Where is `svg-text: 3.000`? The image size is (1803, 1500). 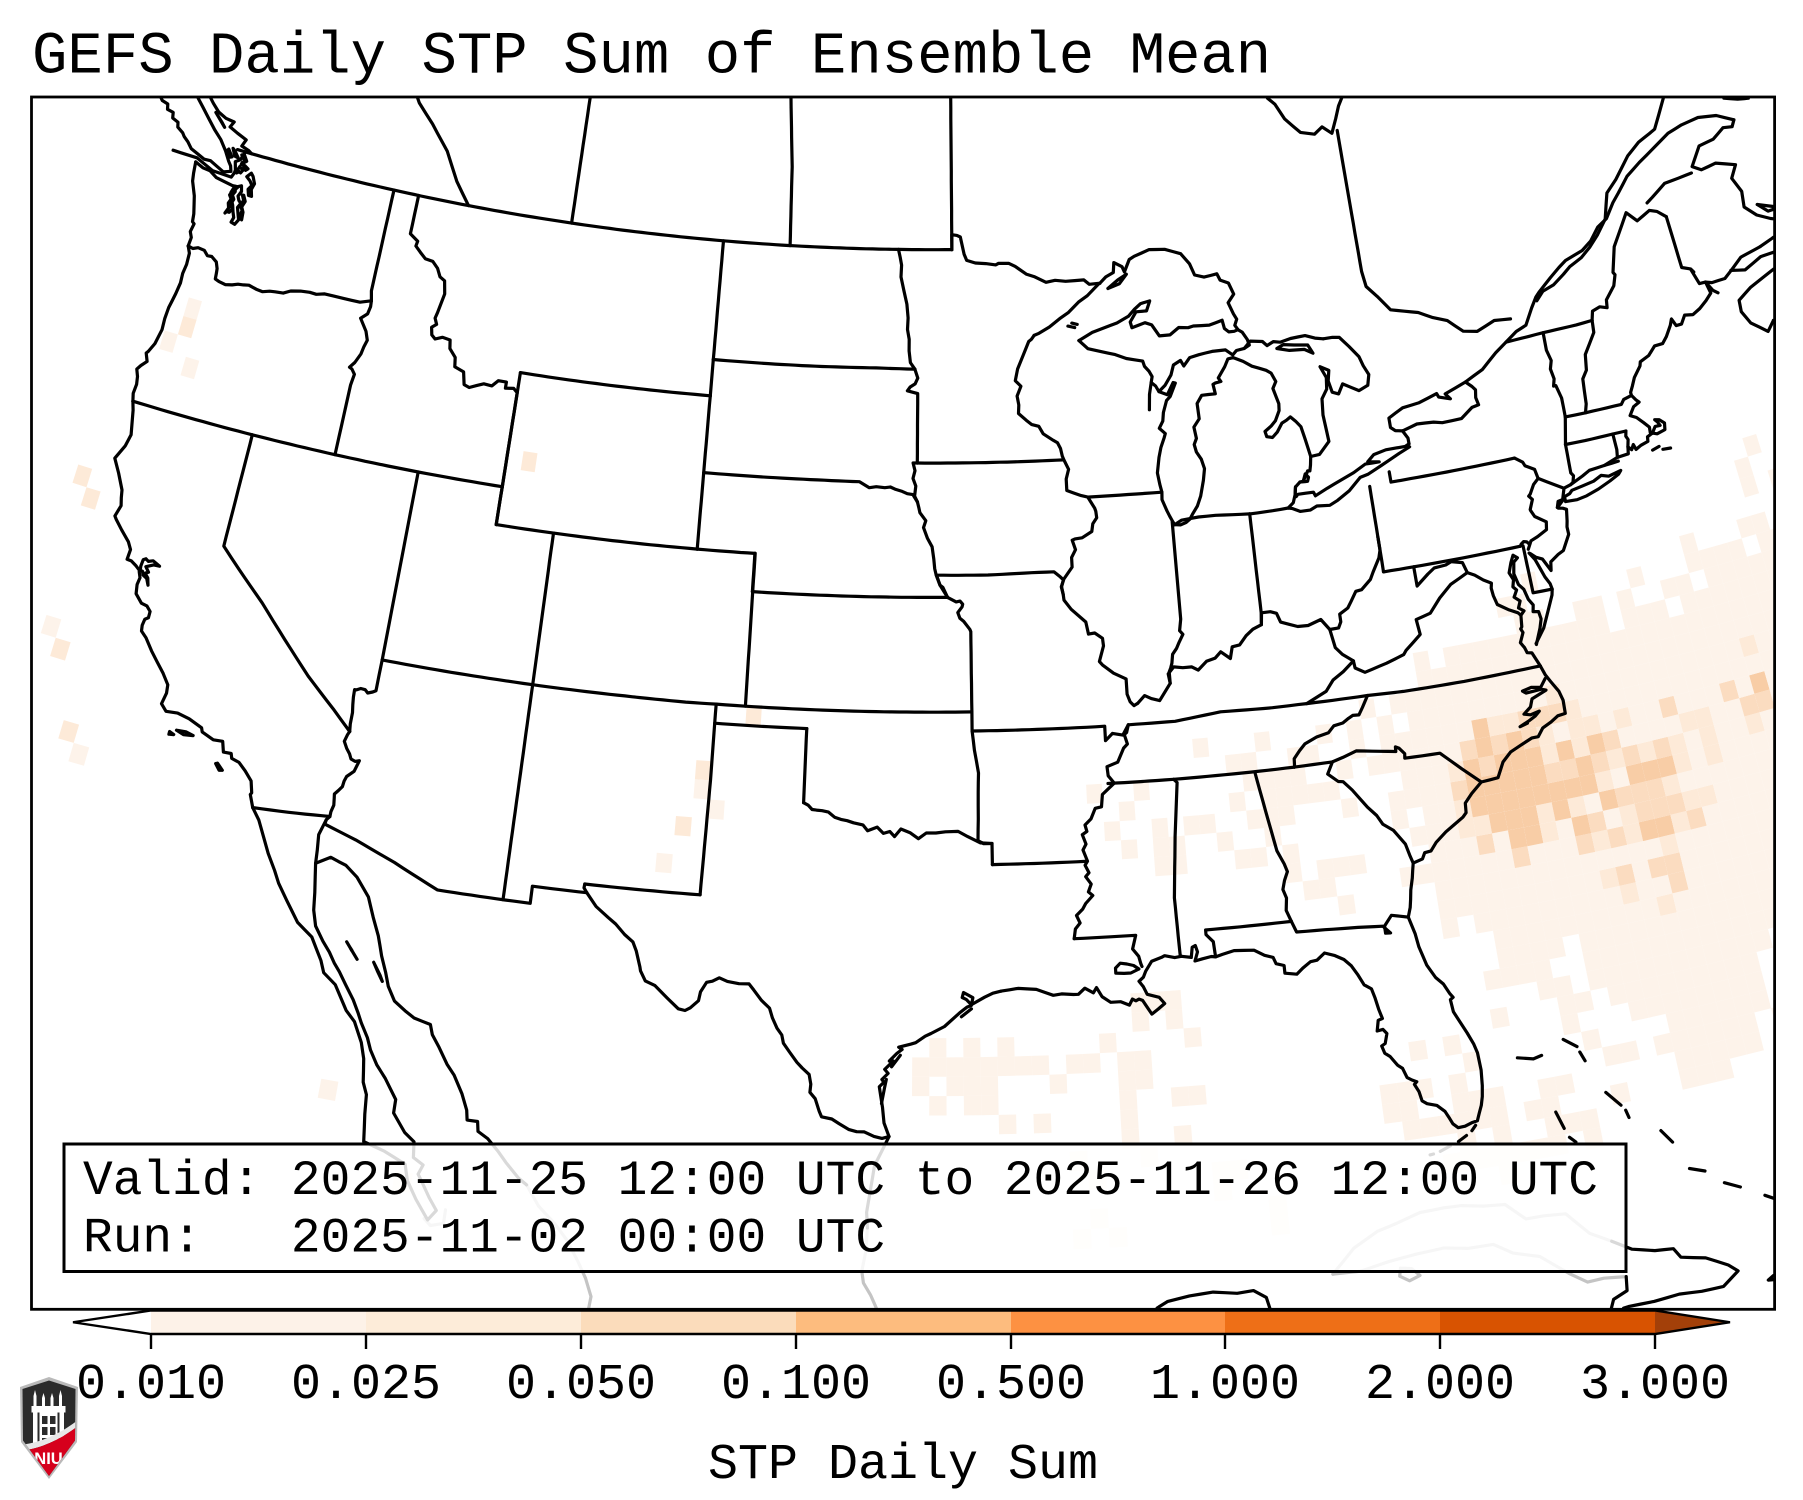
svg-text: 3.000 is located at coordinates (1655, 1385).